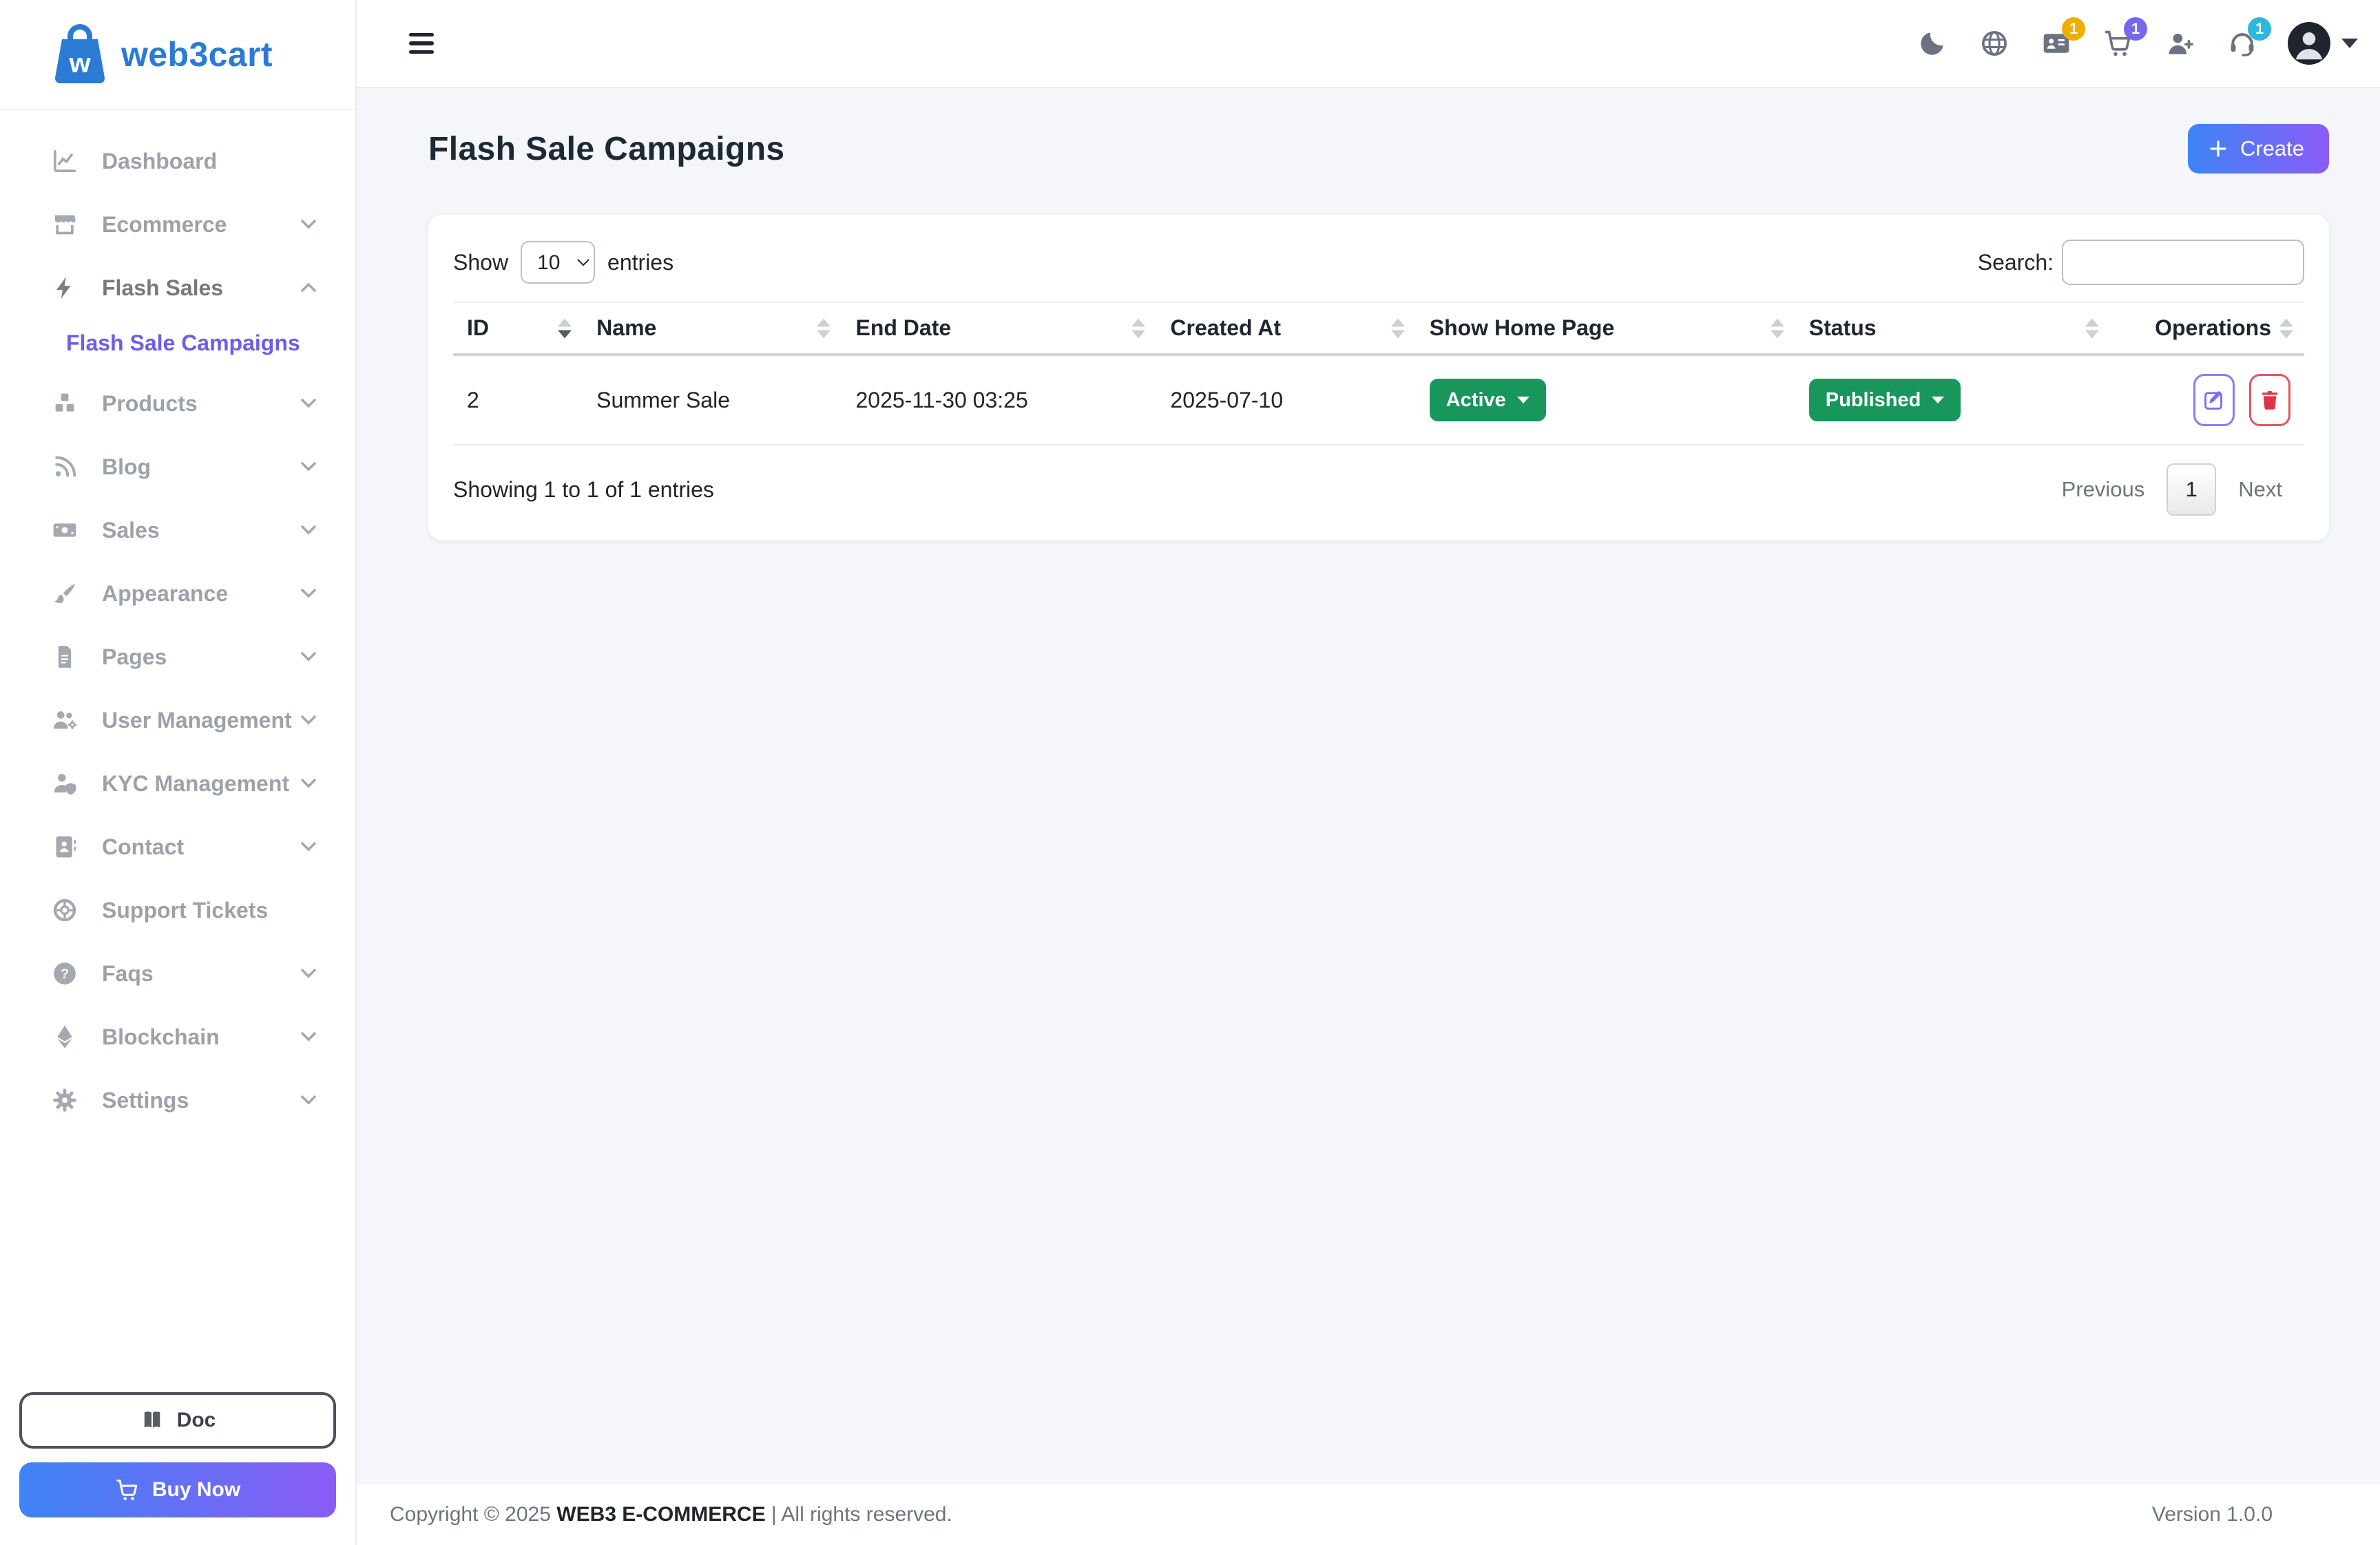  I want to click on sidebar-bottom: Doc Buy Now, so click(177, 1468).